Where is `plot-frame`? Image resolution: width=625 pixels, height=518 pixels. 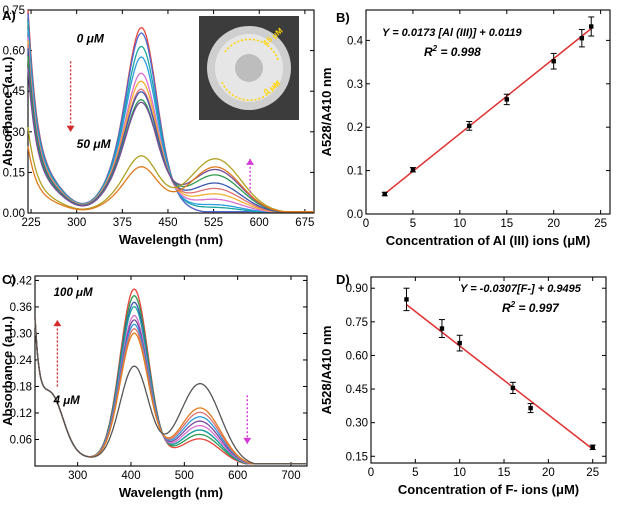
plot-frame is located at coordinates (488, 370).